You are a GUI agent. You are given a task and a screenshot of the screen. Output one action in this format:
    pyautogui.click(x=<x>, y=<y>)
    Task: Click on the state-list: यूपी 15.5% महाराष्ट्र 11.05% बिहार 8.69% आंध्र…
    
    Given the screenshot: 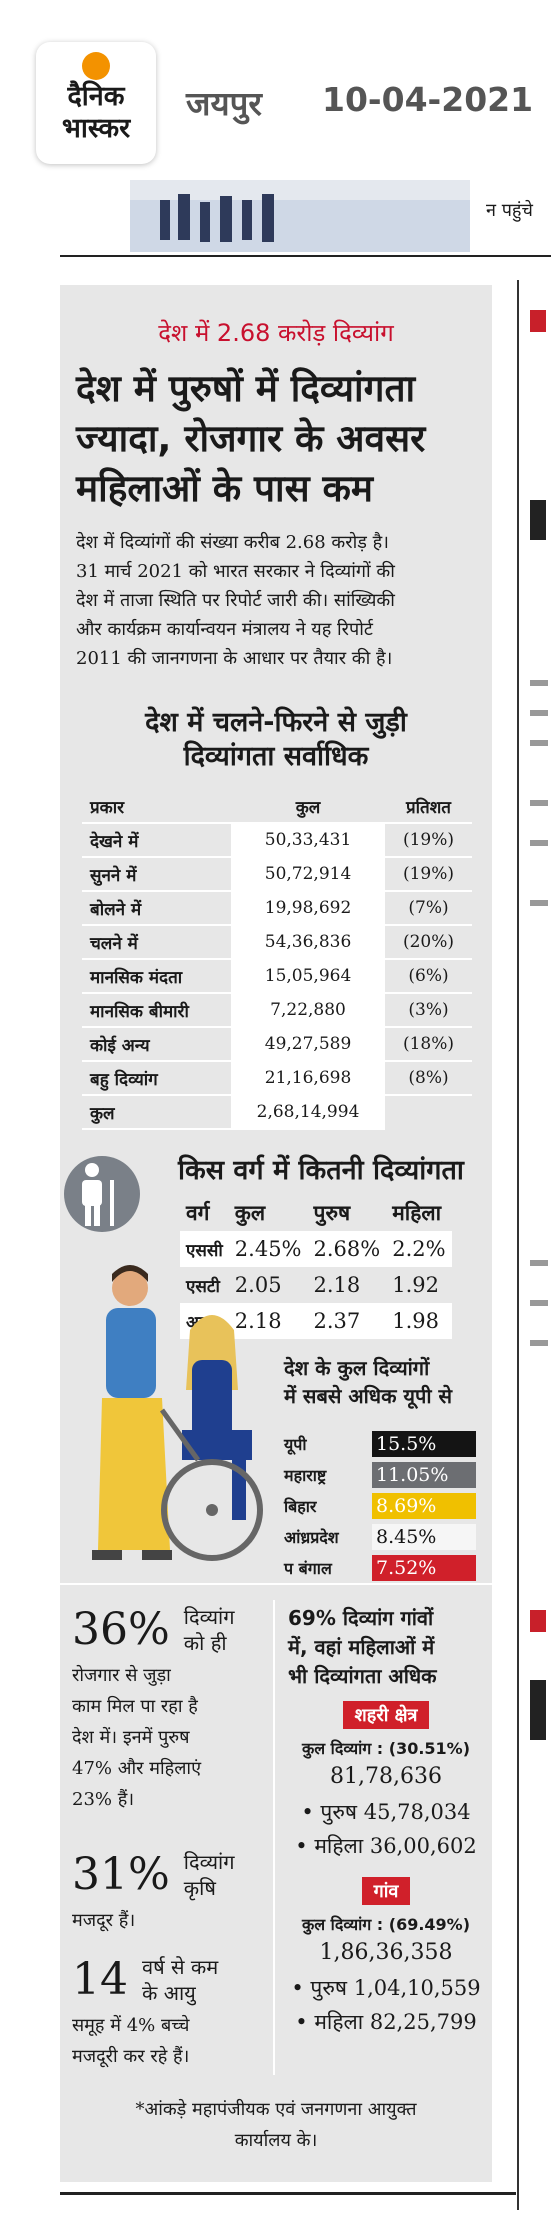 What is the action you would take?
    pyautogui.click(x=384, y=1505)
    